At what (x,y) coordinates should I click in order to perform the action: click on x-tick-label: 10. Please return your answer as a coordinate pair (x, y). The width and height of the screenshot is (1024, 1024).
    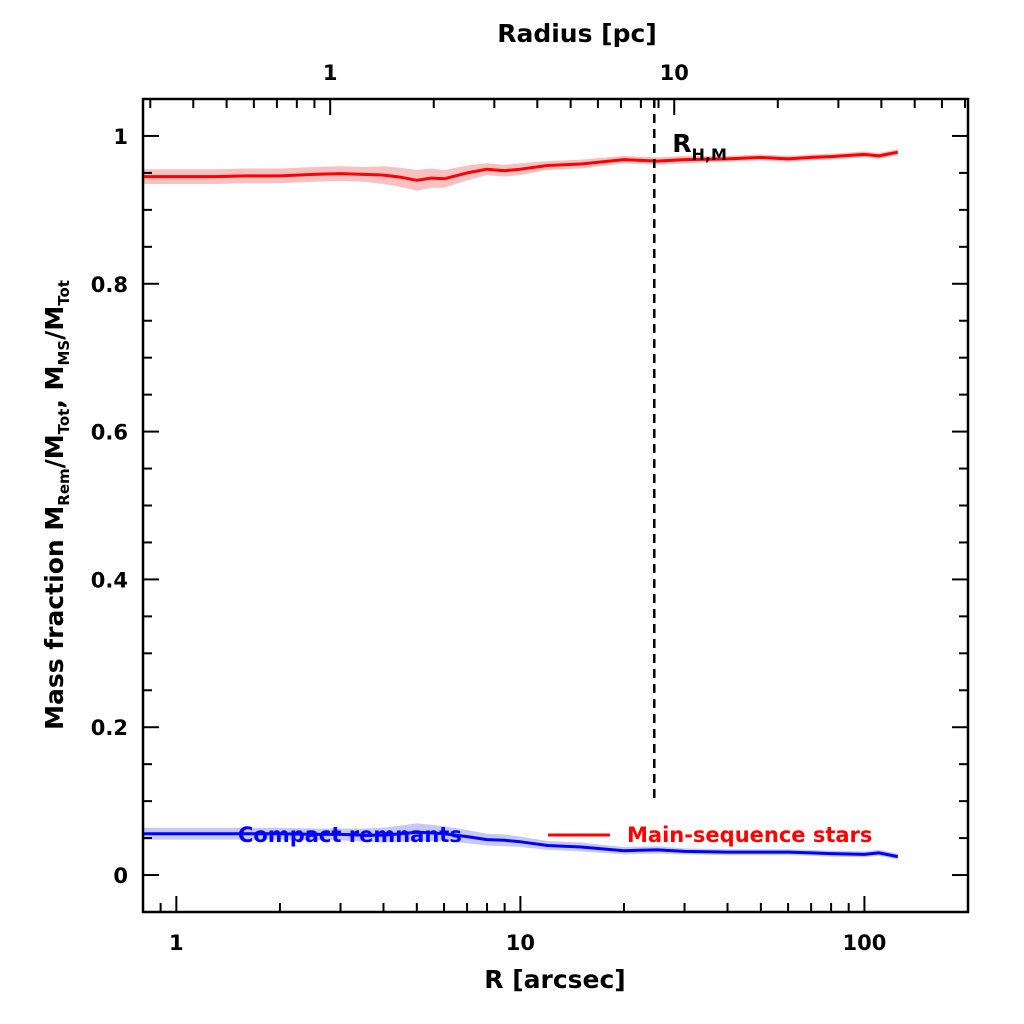
    Looking at the image, I should click on (520, 943).